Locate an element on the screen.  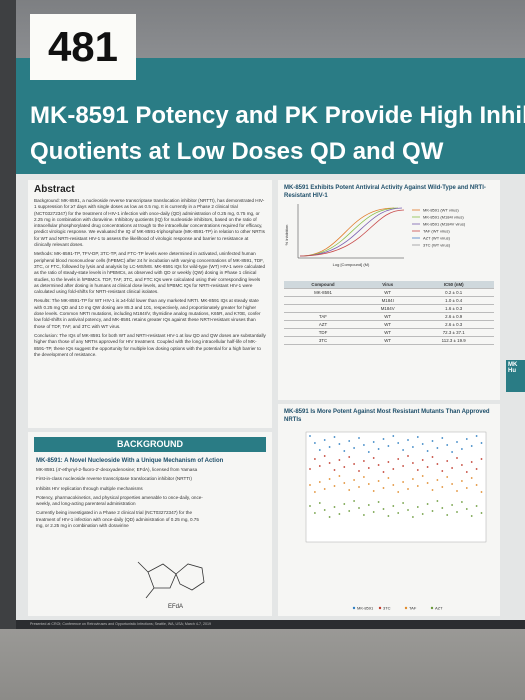
legend-label: TAF is located at coordinates (413, 608).